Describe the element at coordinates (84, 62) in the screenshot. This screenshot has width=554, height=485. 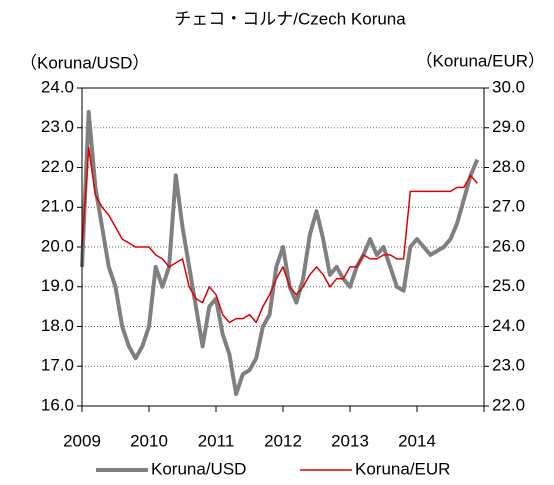
I see `y-axis-label: （Koruna/USD）` at that location.